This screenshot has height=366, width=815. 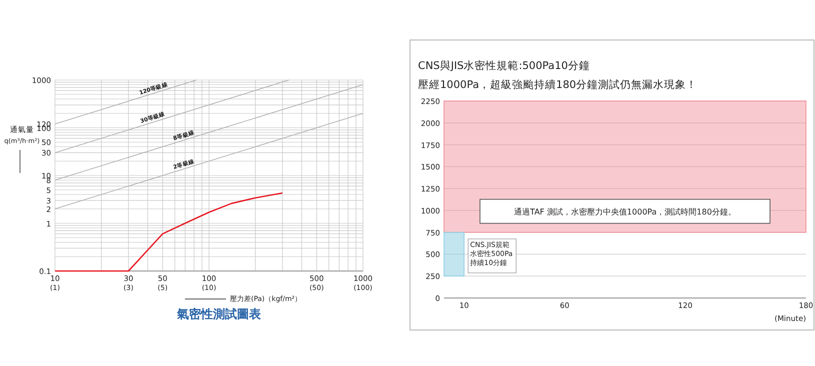 What do you see at coordinates (219, 314) in the screenshot?
I see `text: 氣密性測試圖表` at bounding box center [219, 314].